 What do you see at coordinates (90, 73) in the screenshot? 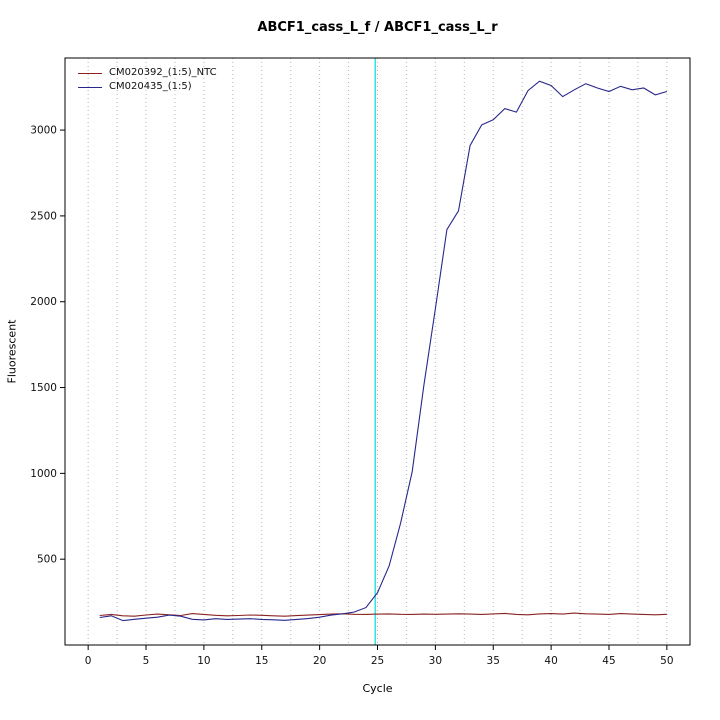
I see `legend-line-swatch-ntc` at bounding box center [90, 73].